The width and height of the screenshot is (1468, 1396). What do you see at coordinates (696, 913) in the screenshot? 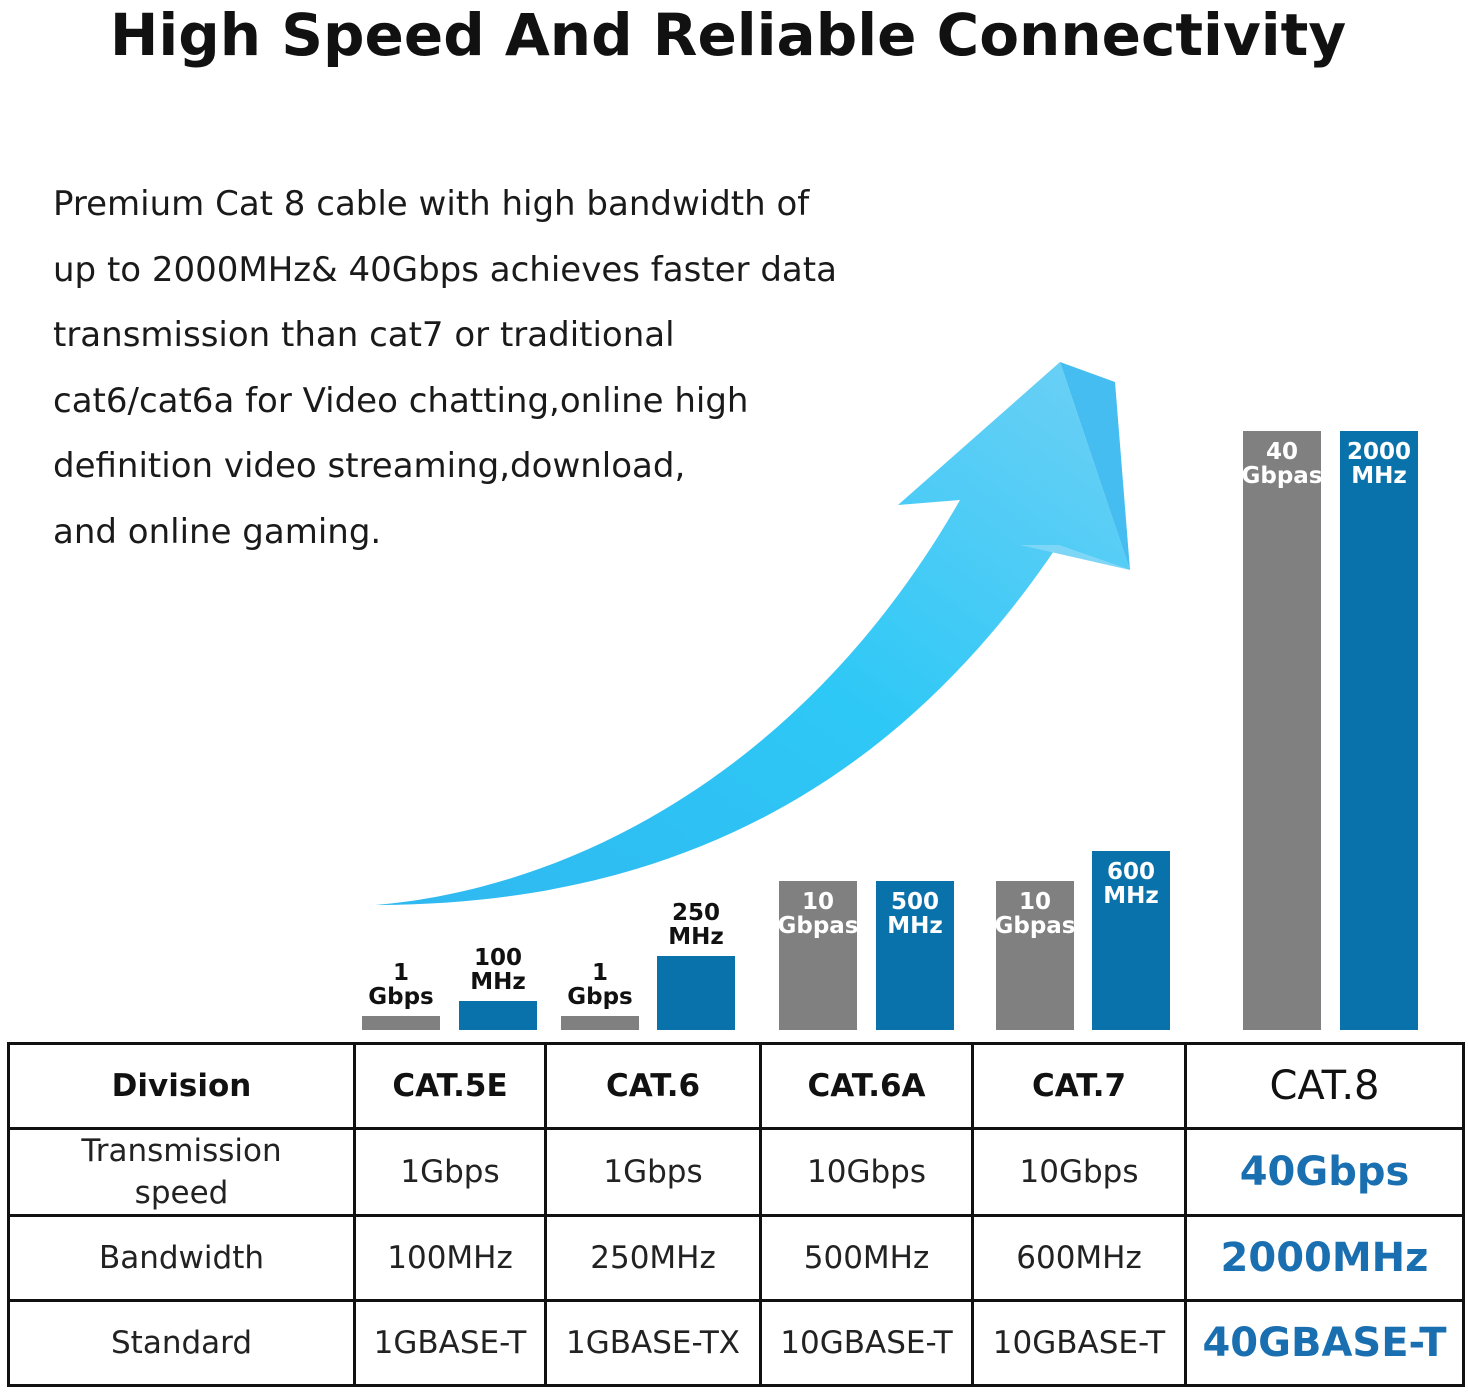
I see `bar-data-label: 250` at bounding box center [696, 913].